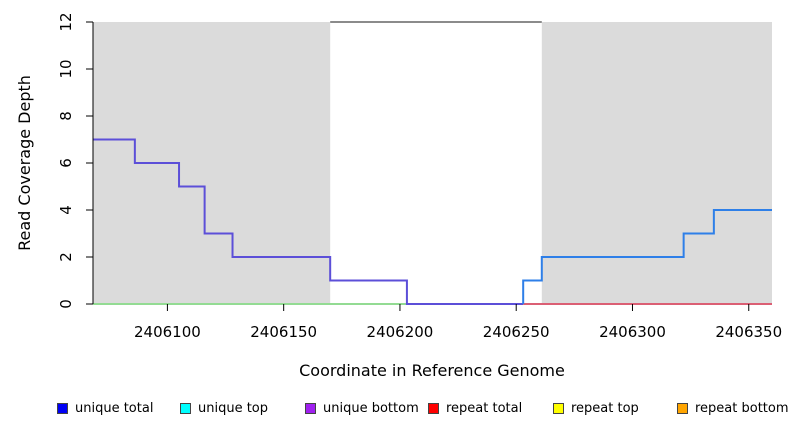 The width and height of the screenshot is (792, 432). I want to click on y-tick-label: 10, so click(66, 68).